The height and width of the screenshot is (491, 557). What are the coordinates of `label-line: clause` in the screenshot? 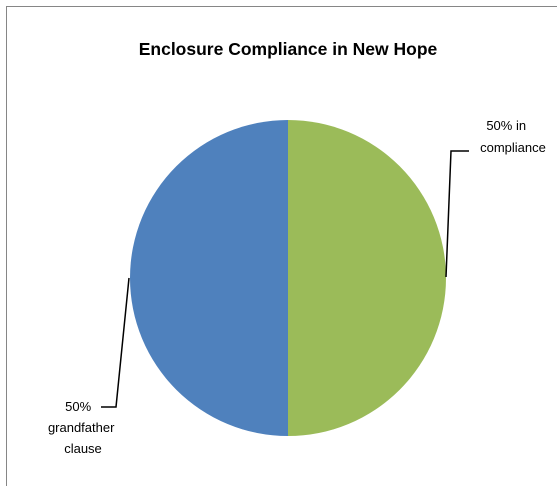 It's located at (83, 448).